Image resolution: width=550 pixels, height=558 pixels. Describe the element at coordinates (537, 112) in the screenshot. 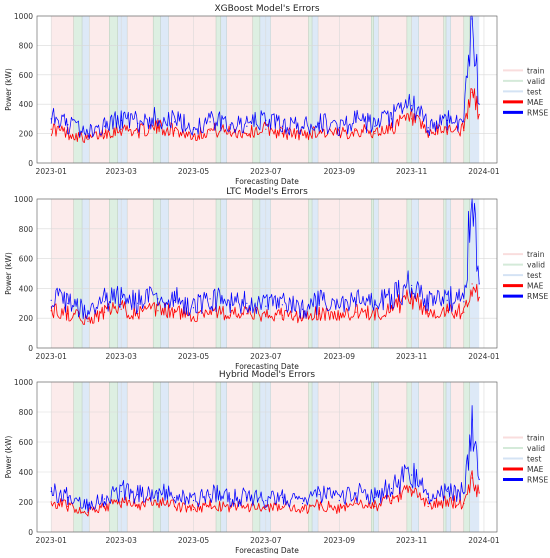

I see `legend-label-rmse: RMSE` at that location.